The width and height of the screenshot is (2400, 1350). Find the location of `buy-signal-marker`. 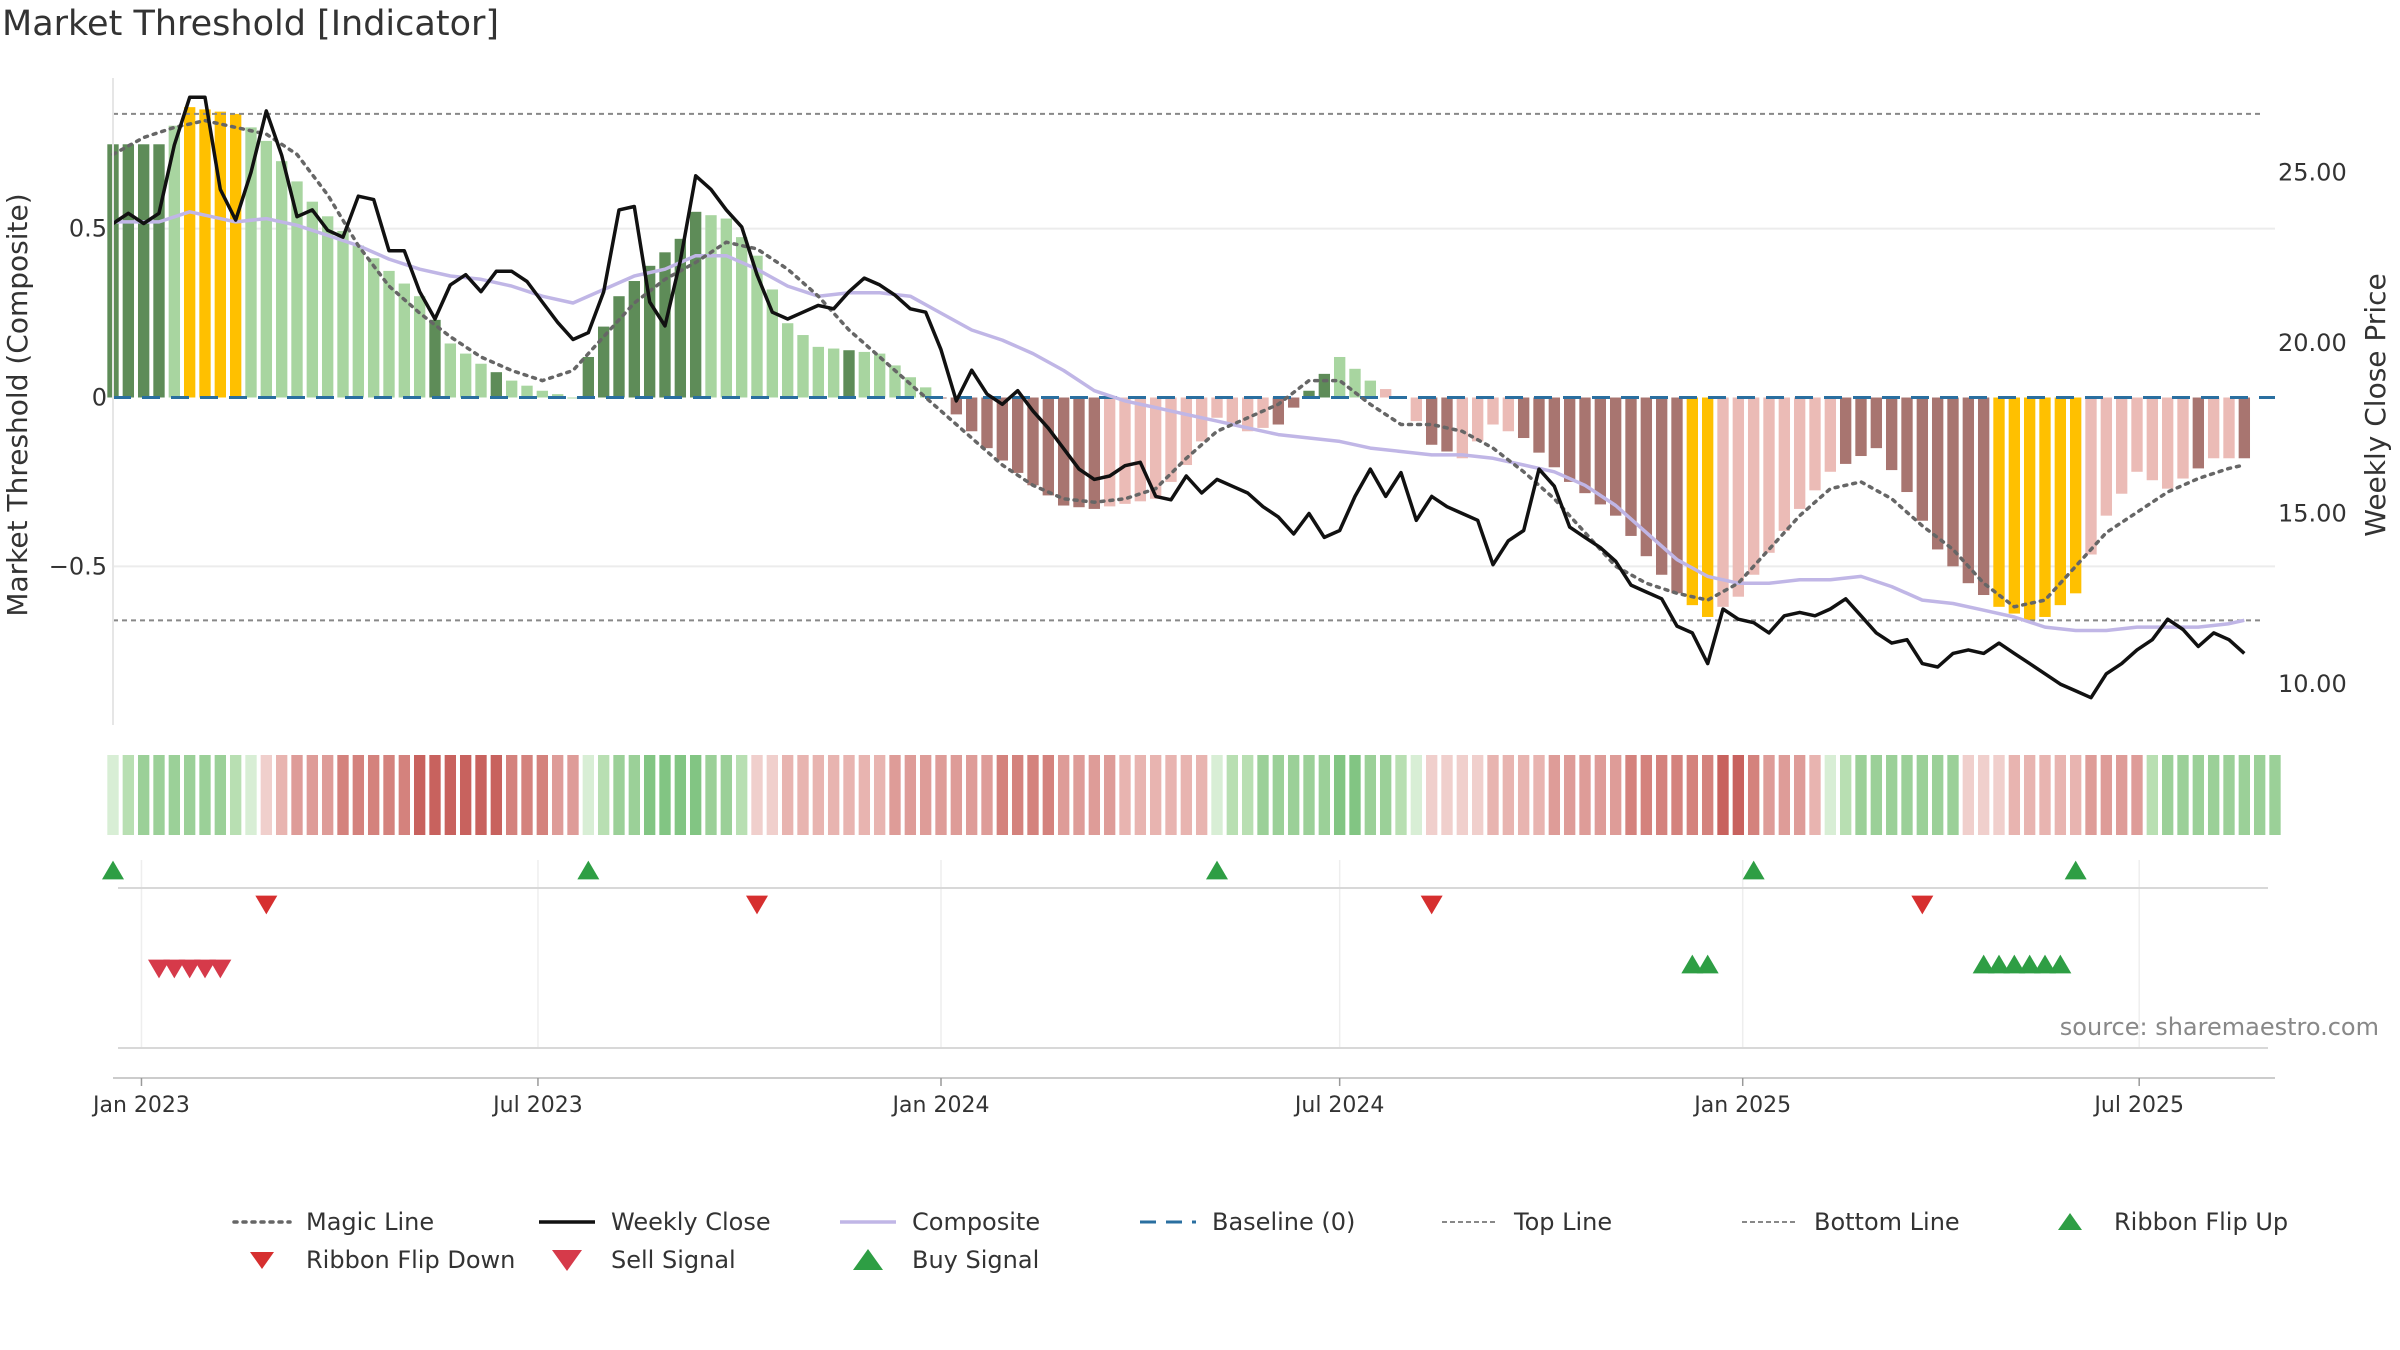

buy-signal-marker is located at coordinates (2060, 964).